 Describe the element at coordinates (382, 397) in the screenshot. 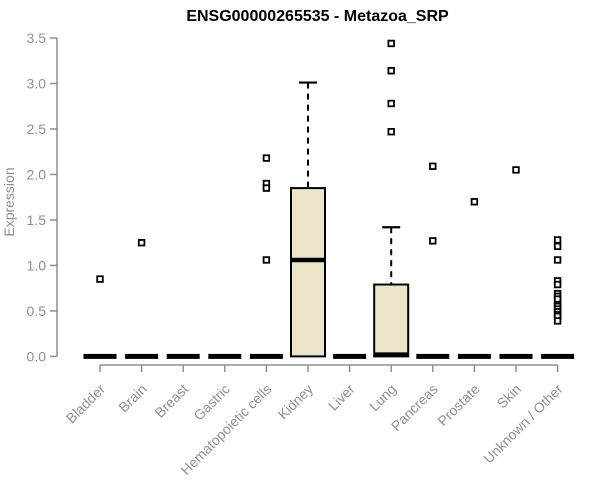

I see `x-tick-label: Lung` at that location.